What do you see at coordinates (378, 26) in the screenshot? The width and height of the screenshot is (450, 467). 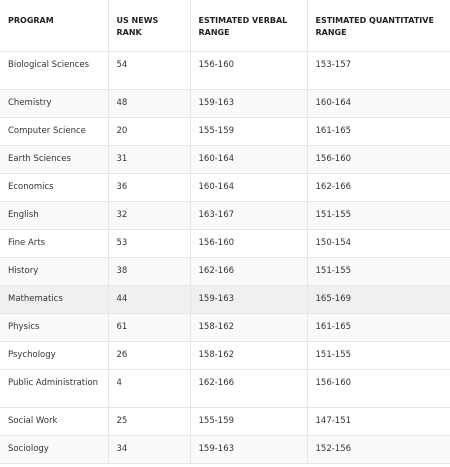 I see `header-cell: ESTIMATED QUANTITATIVE RANGE` at bounding box center [378, 26].